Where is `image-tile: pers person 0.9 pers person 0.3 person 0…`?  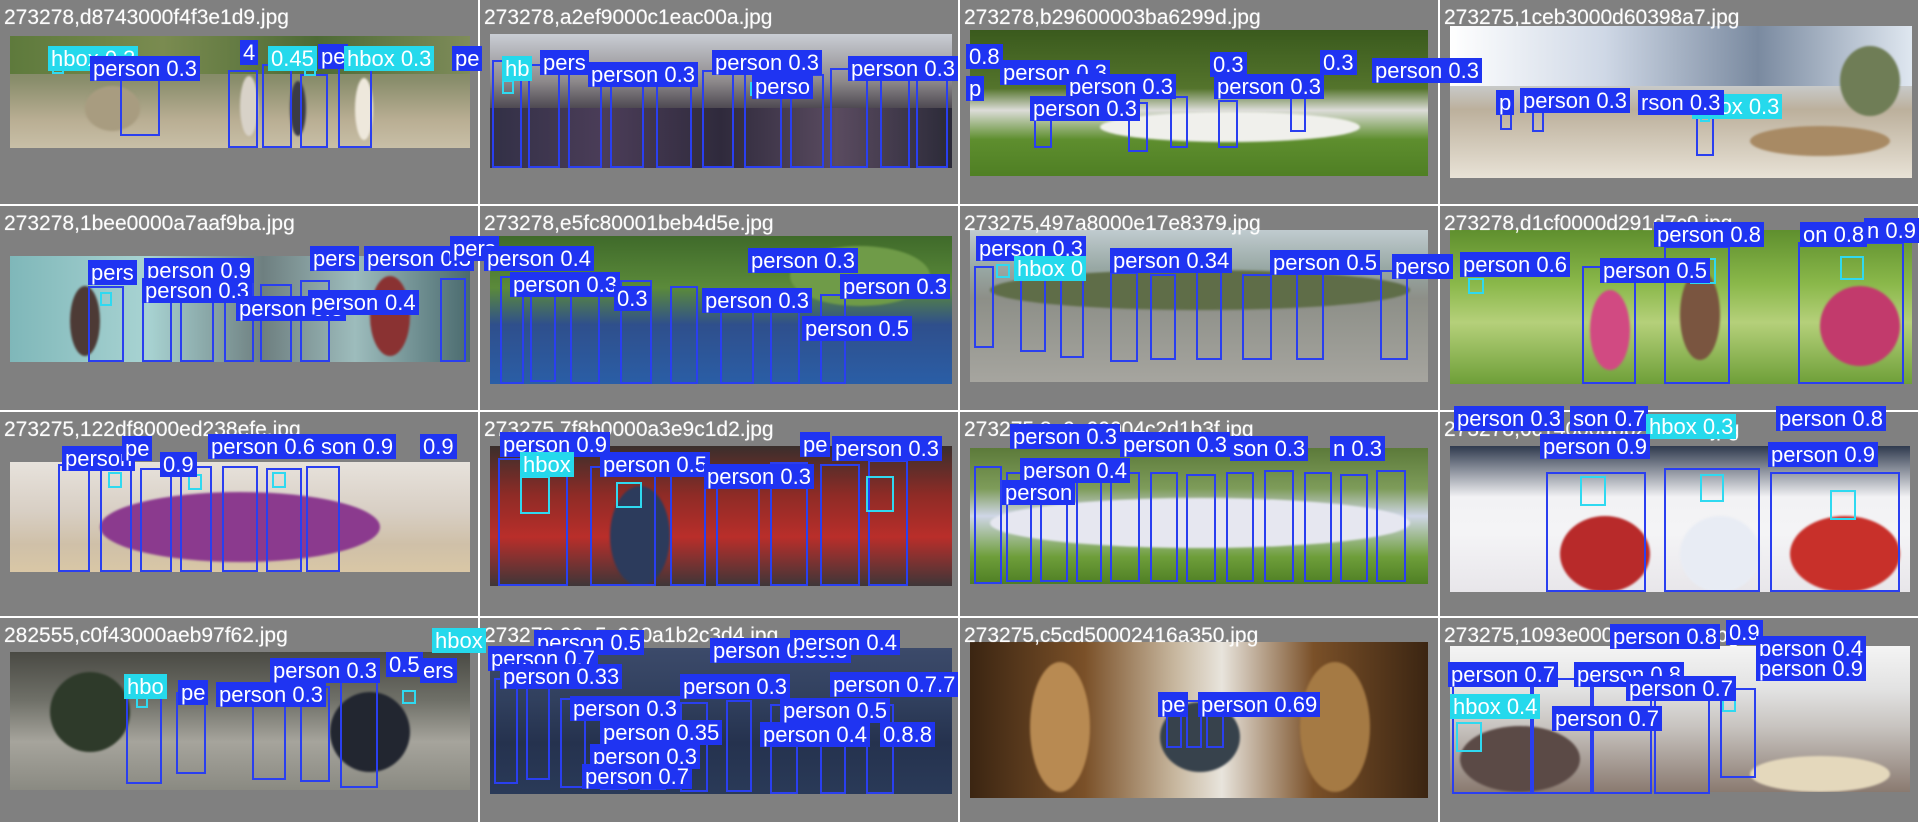
image-tile: pers person 0.9 pers person 0.3 person 0… is located at coordinates (249, 309).